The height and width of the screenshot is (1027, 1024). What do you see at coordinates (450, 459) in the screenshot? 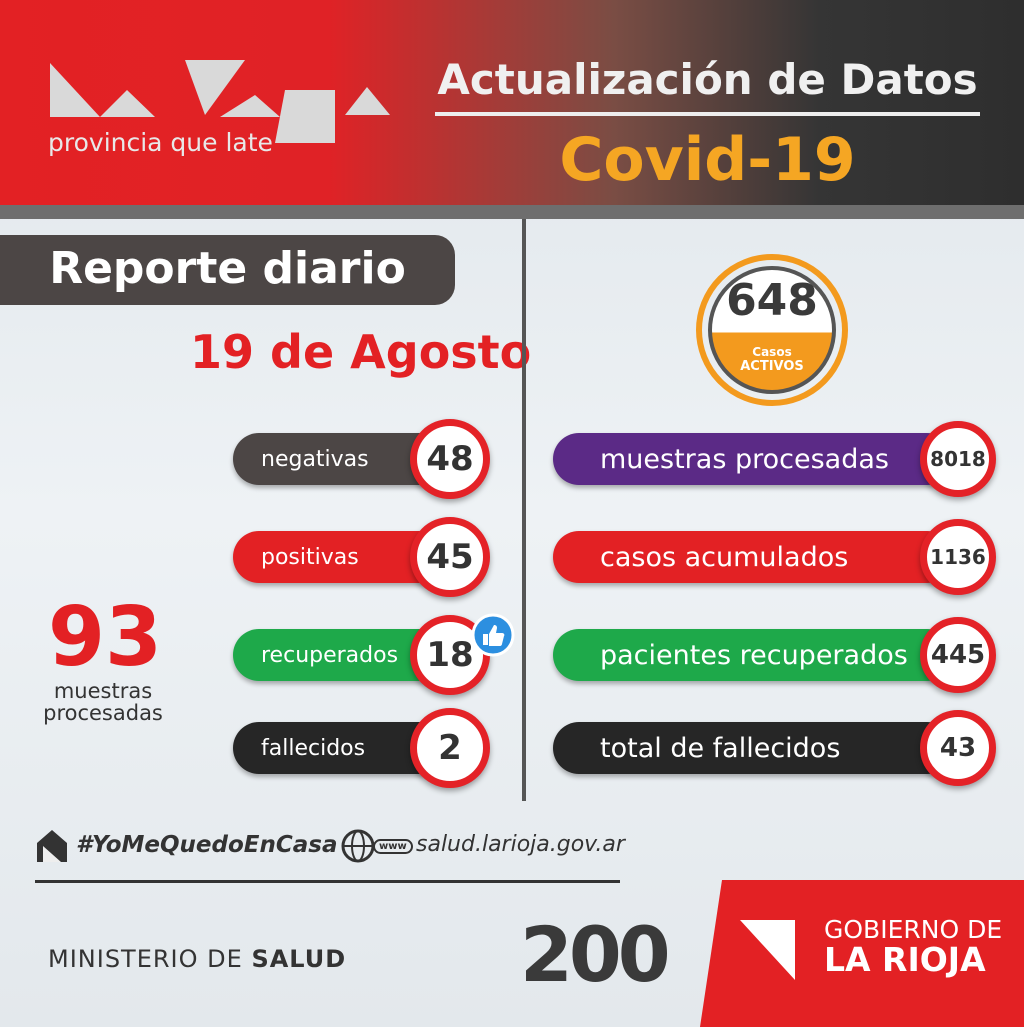
I see `value-circle: 48` at bounding box center [450, 459].